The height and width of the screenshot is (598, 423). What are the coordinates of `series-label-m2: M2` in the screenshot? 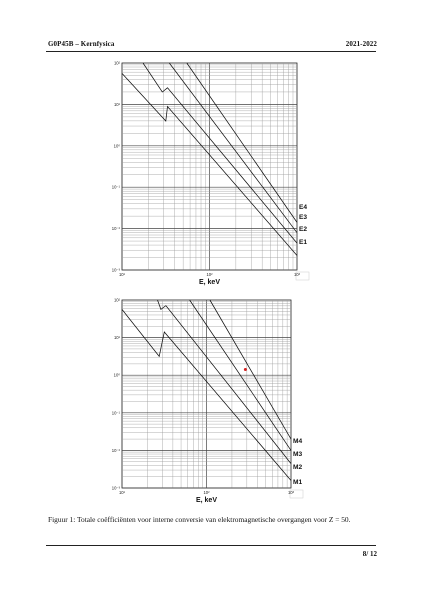 It's located at (297, 467).